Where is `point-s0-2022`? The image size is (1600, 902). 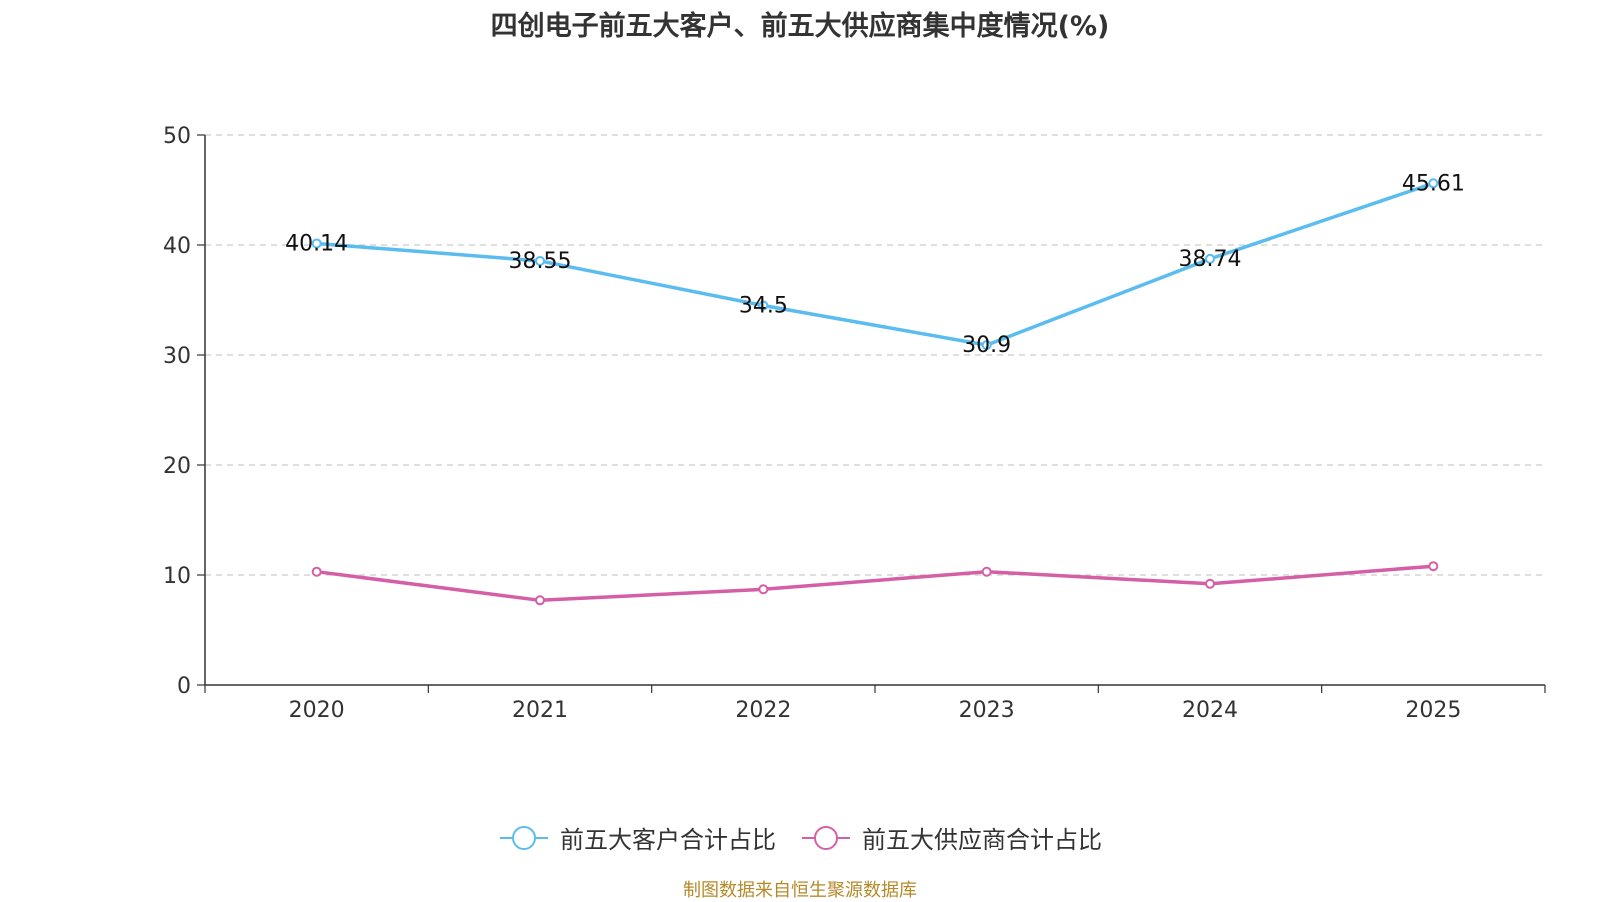 point-s0-2022 is located at coordinates (763, 305).